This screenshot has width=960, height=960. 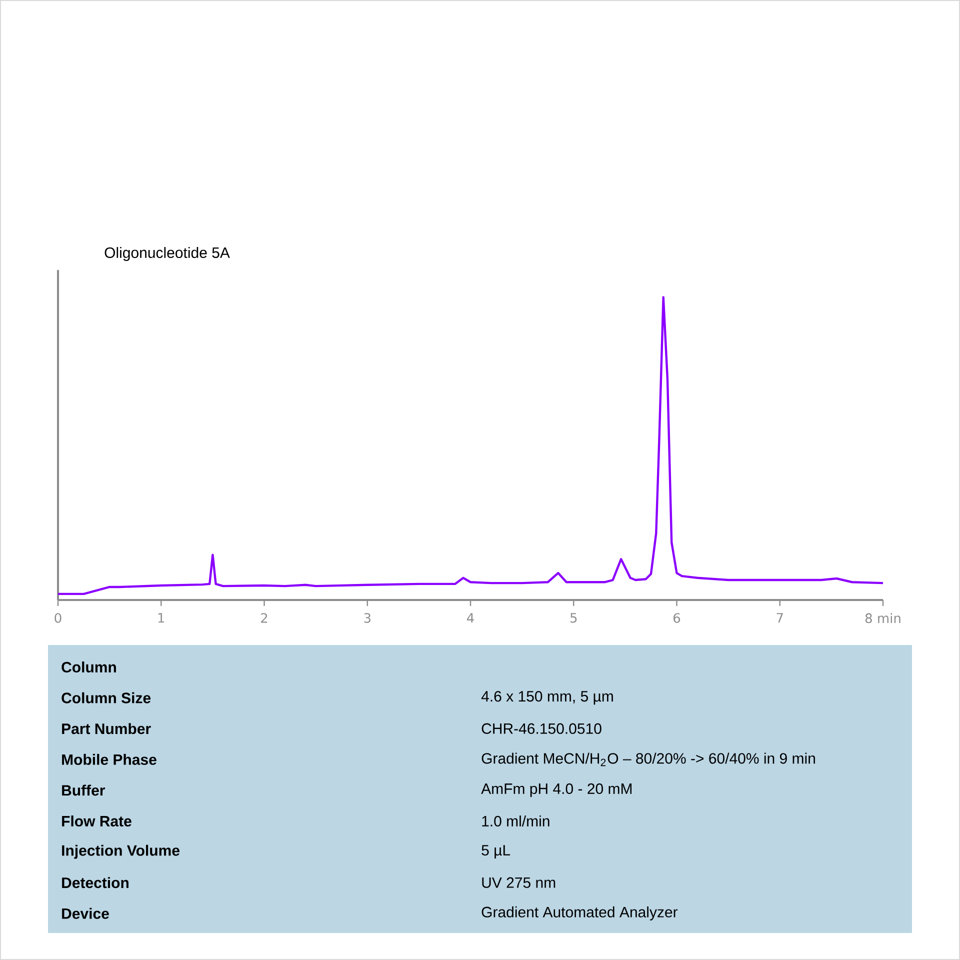 I want to click on text: UV 275 nm, so click(x=519, y=882).